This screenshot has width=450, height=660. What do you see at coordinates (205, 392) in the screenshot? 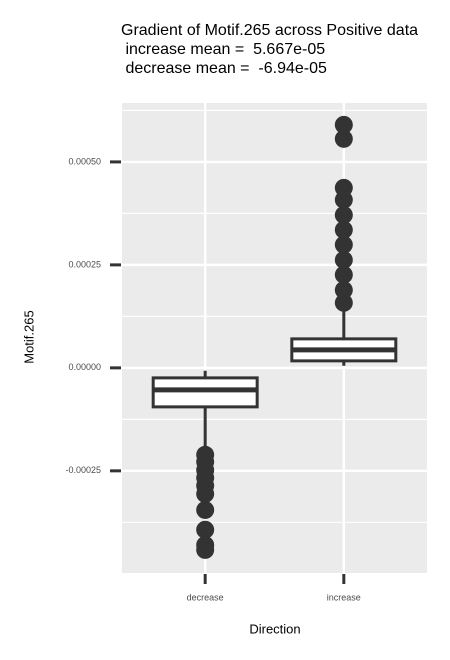
I see `box` at bounding box center [205, 392].